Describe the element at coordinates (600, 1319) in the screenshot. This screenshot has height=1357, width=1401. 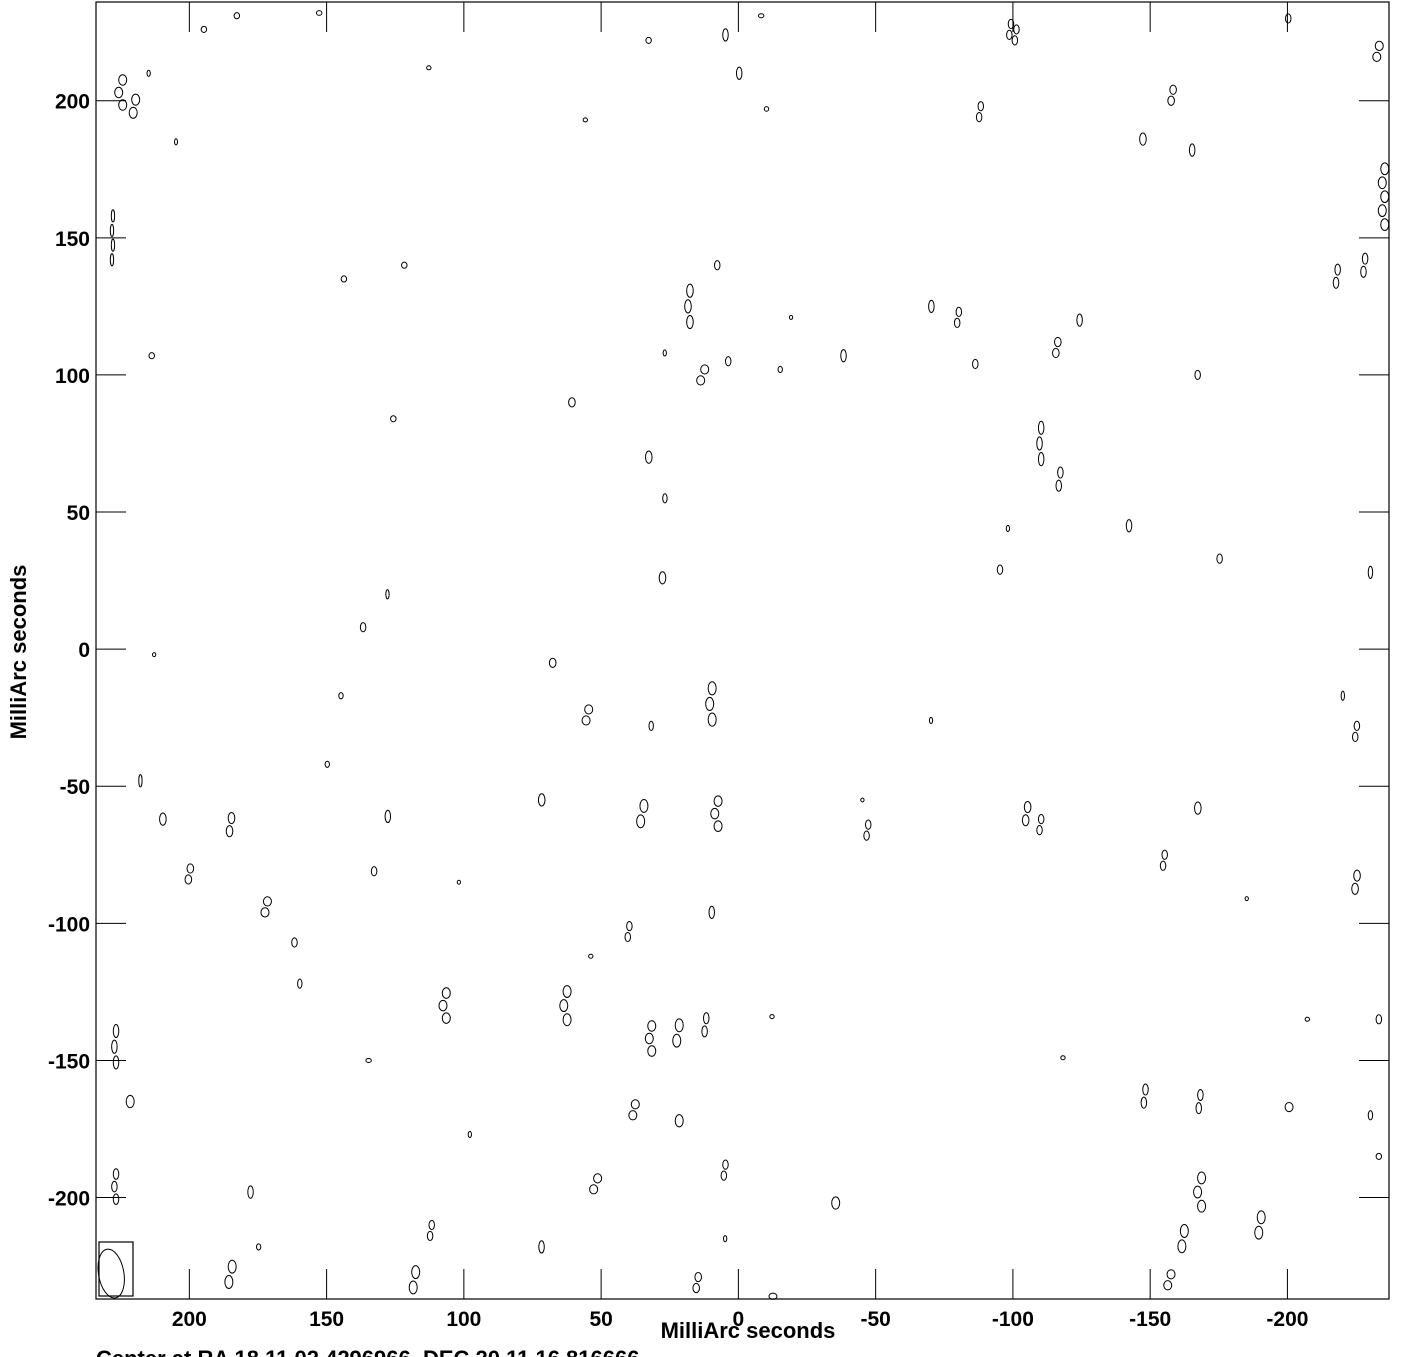
I see `x-tick-label: 50` at that location.